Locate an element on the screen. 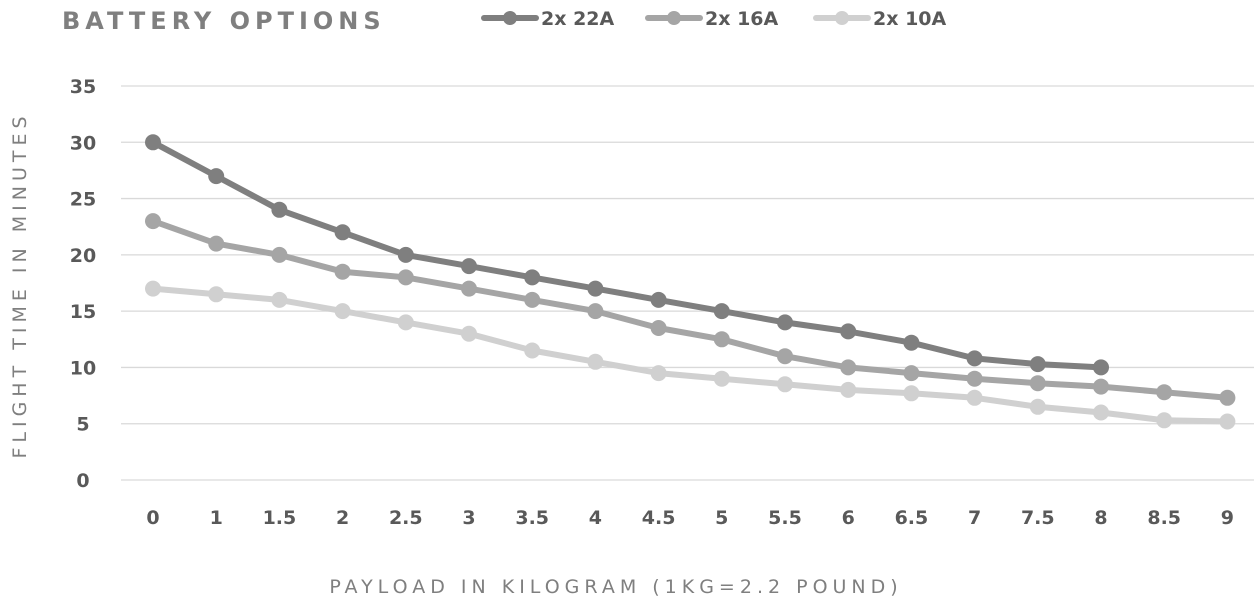 This screenshot has width=1254, height=602. legend-label: 2x 16A is located at coordinates (742, 19).